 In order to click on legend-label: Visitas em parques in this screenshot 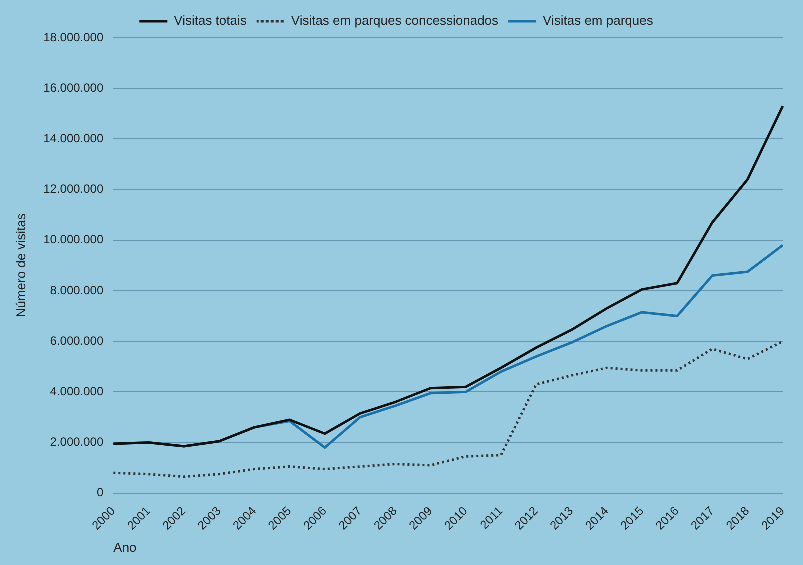, I will do `click(598, 20)`.